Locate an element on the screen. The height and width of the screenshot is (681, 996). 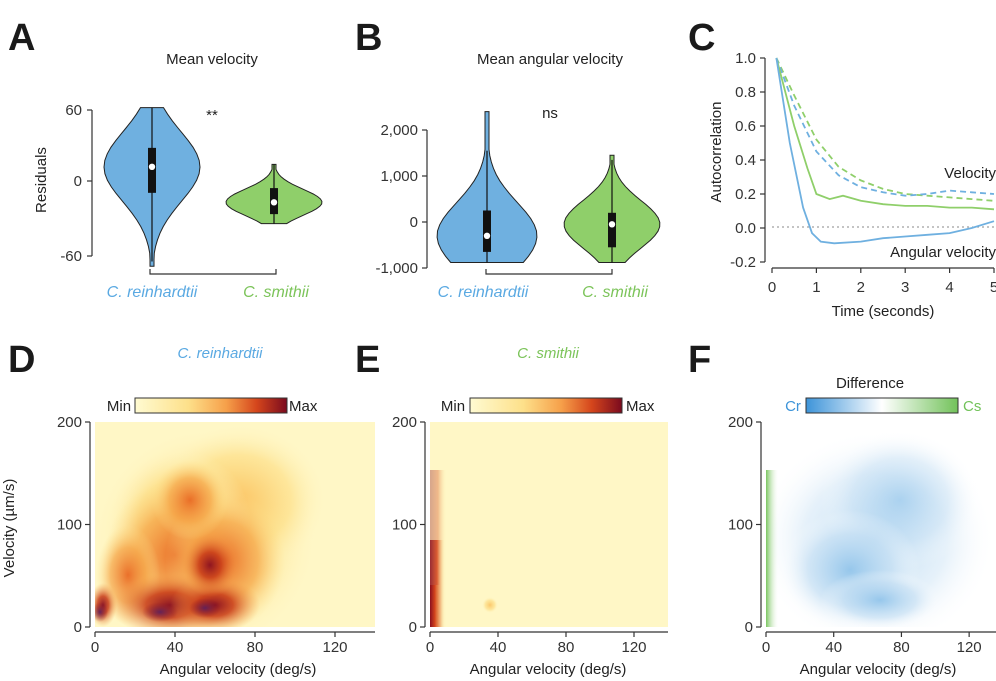
x-tick-label: 2 is located at coordinates (861, 287).